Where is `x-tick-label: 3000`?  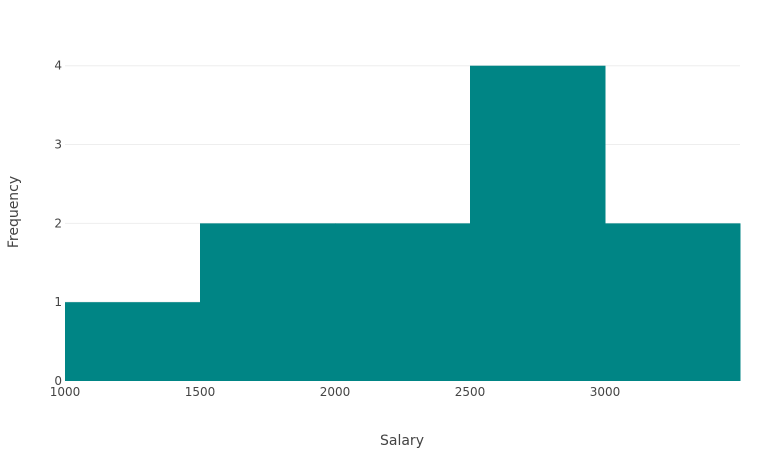 x-tick-label: 3000 is located at coordinates (605, 392).